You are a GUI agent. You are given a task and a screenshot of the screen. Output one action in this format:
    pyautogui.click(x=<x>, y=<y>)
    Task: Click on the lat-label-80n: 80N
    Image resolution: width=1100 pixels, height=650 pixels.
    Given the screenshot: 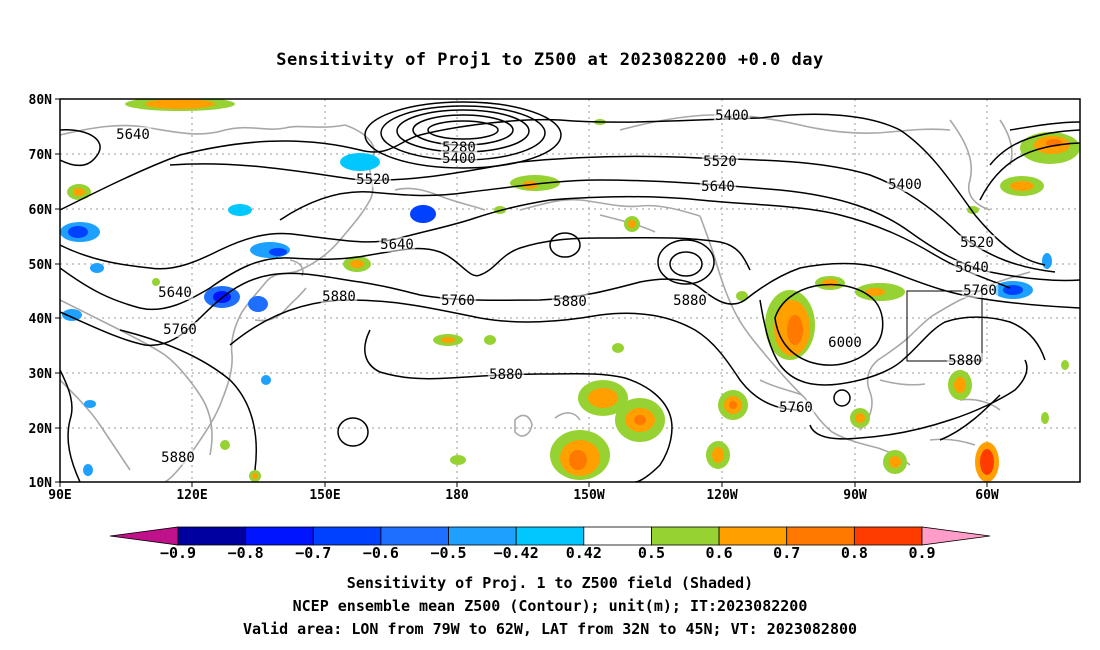 What is the action you would take?
    pyautogui.click(x=41, y=100)
    